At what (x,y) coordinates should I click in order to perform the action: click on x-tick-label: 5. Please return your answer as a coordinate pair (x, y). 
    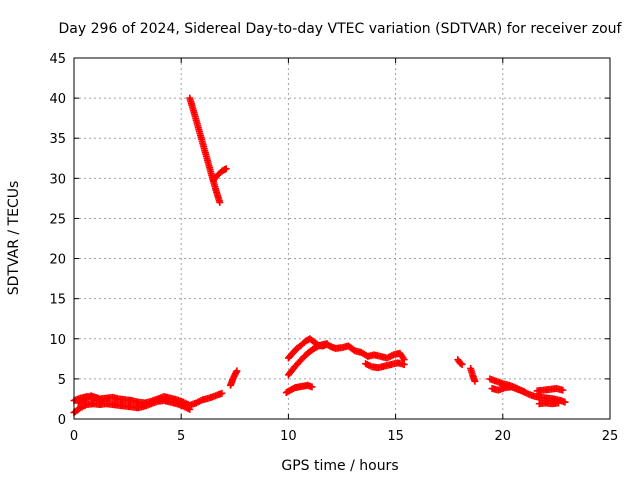
    Looking at the image, I should click on (181, 436).